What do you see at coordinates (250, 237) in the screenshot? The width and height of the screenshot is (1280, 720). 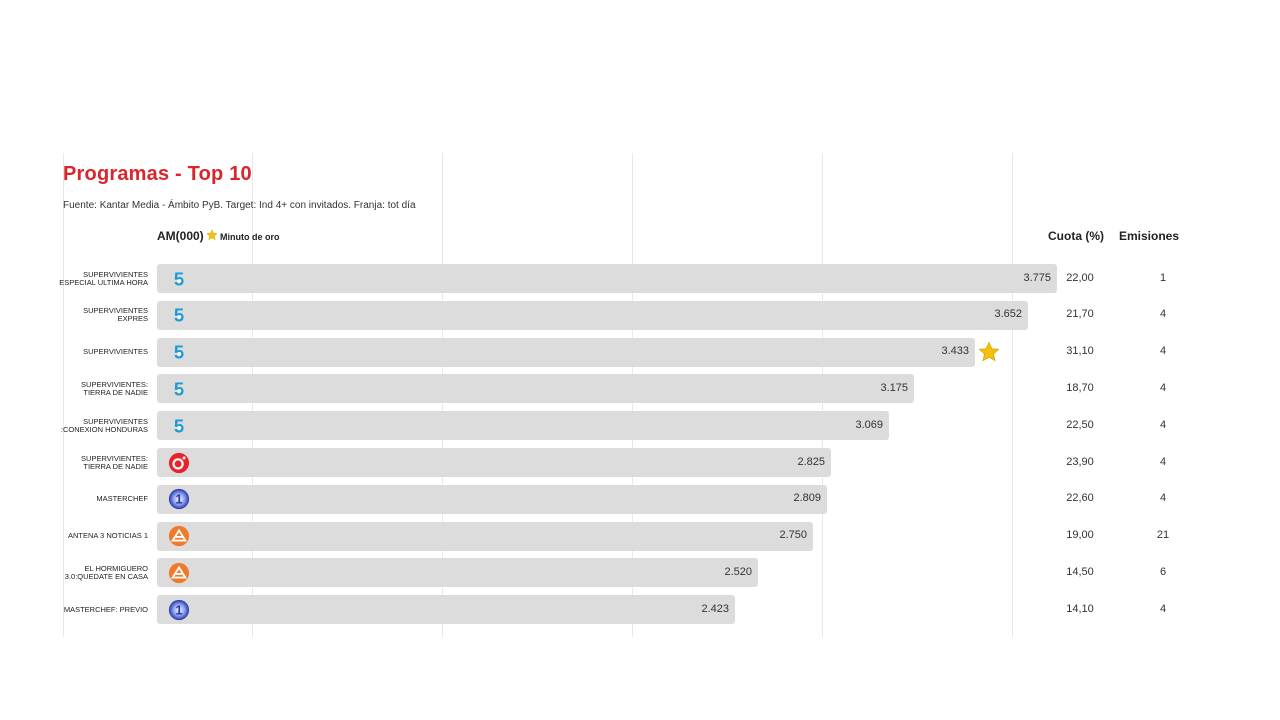 I see `legend-label: Minuto de oro` at bounding box center [250, 237].